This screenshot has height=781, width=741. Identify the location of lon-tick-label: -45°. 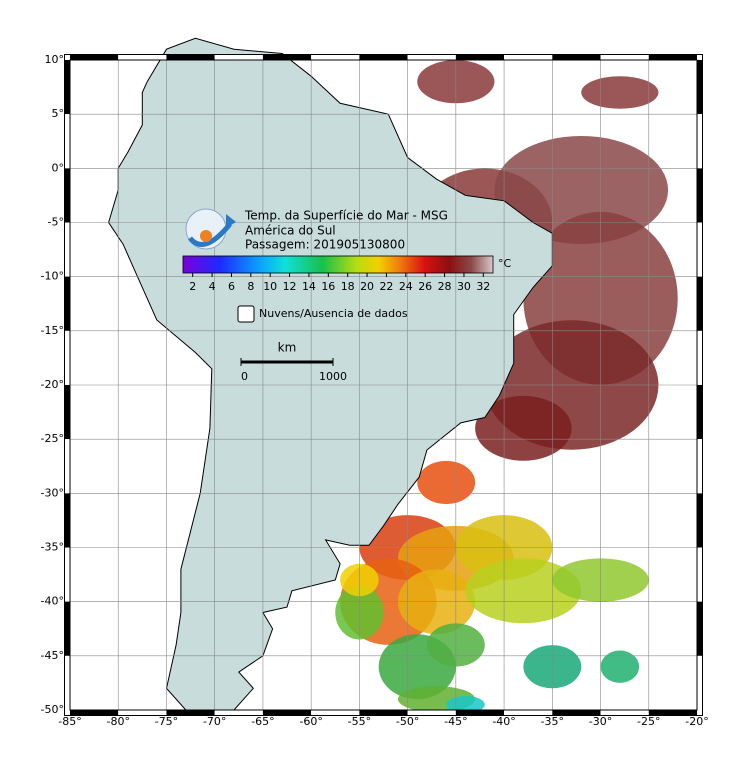
(455, 721).